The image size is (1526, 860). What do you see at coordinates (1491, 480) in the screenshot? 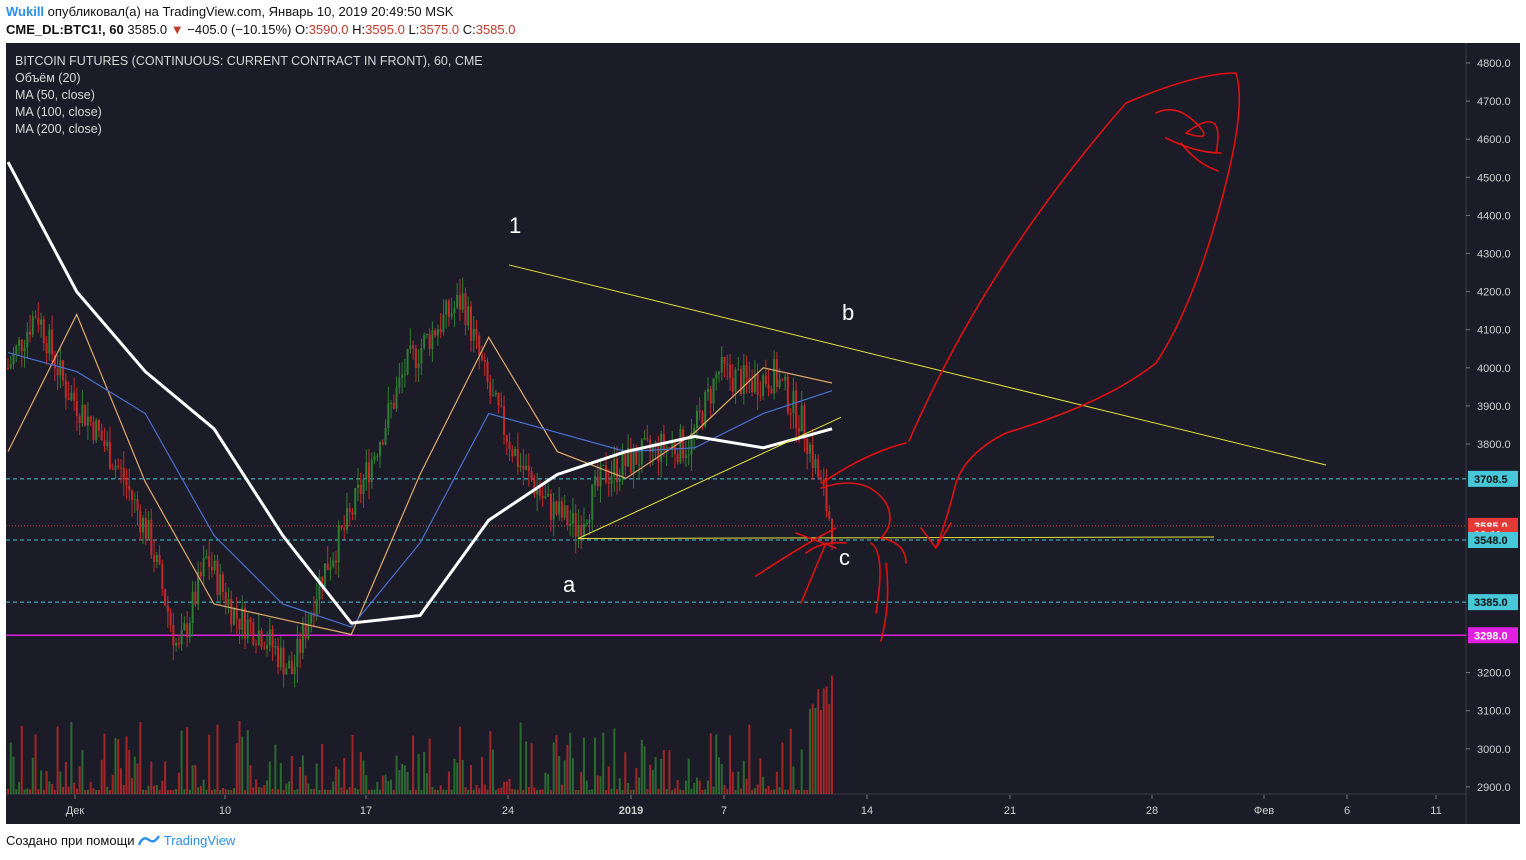
I see `price-label-text: 3708.5` at bounding box center [1491, 480].